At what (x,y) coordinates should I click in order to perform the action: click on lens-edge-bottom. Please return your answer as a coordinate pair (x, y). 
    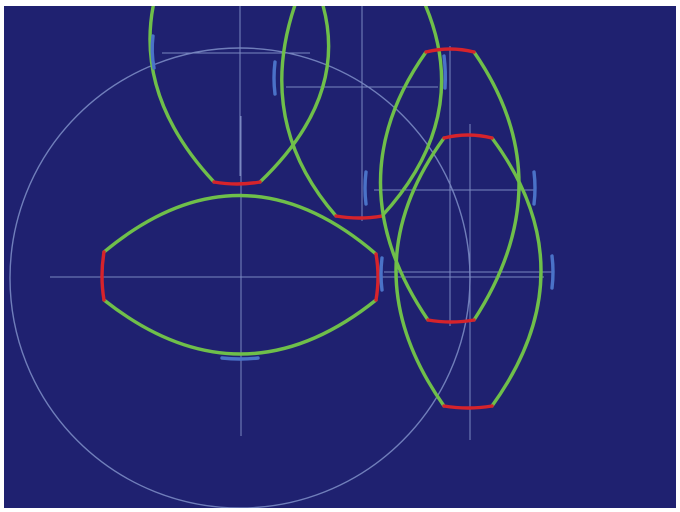
    Looking at the image, I should click on (240, 327).